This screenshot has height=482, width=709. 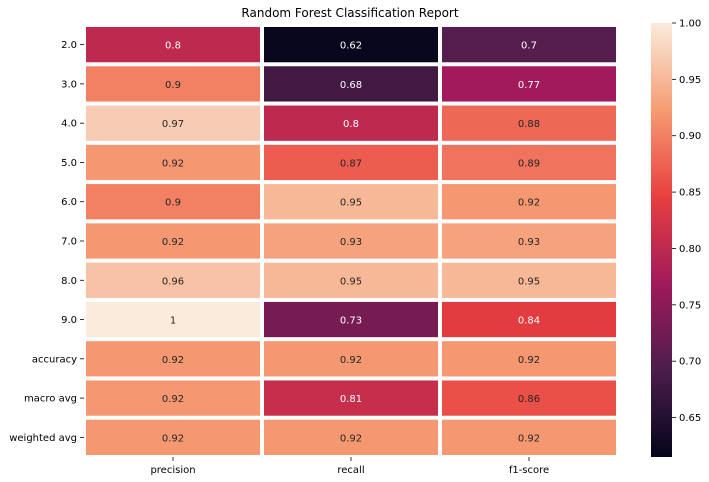 I want to click on cell-value-label: 0.68, so click(x=351, y=85).